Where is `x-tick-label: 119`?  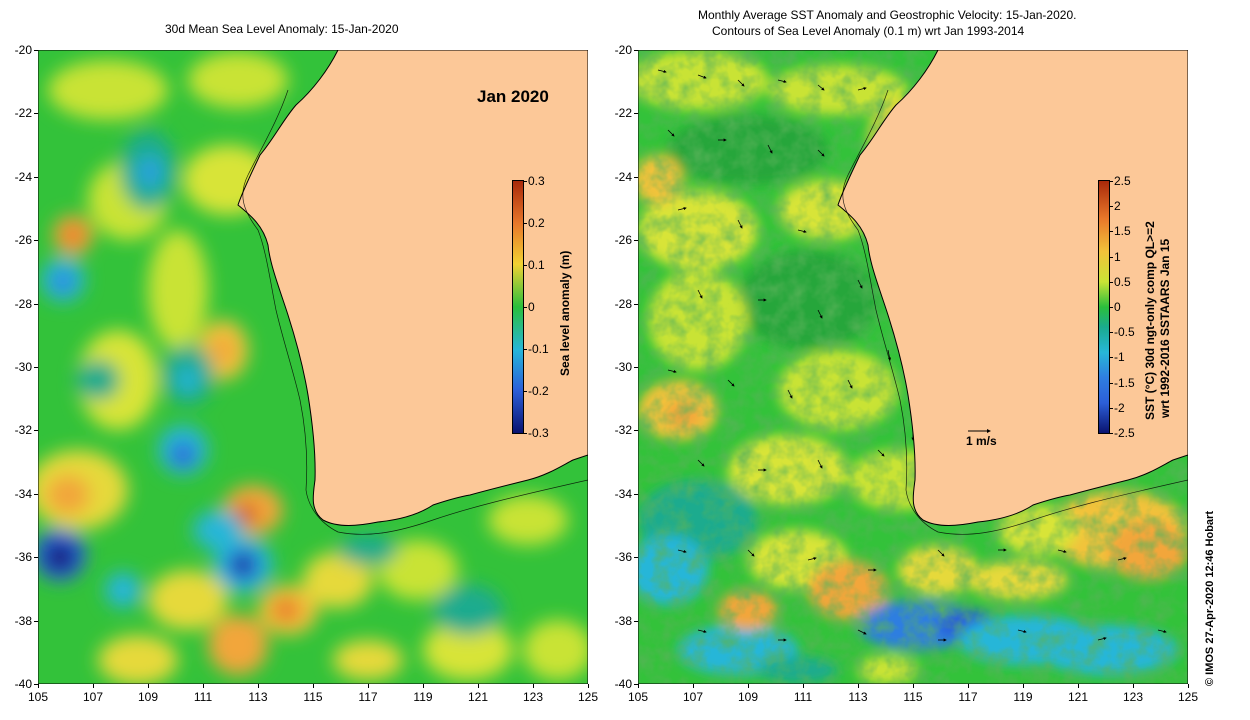
x-tick-label: 119 is located at coordinates (1023, 697).